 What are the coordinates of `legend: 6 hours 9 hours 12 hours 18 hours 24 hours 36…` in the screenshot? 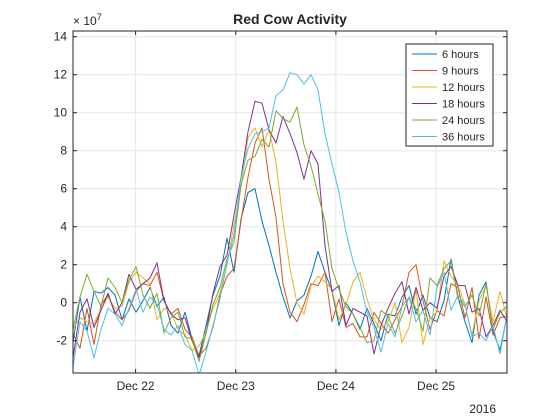 It's located at (449, 95).